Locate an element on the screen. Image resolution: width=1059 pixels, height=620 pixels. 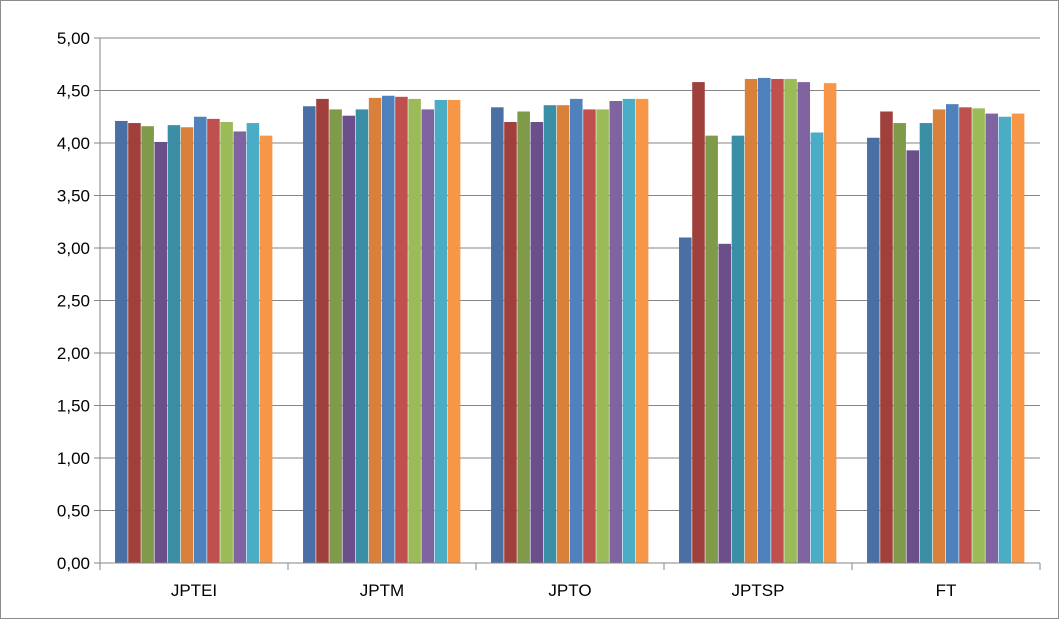
x-tick-label: JPTEI is located at coordinates (194, 590).